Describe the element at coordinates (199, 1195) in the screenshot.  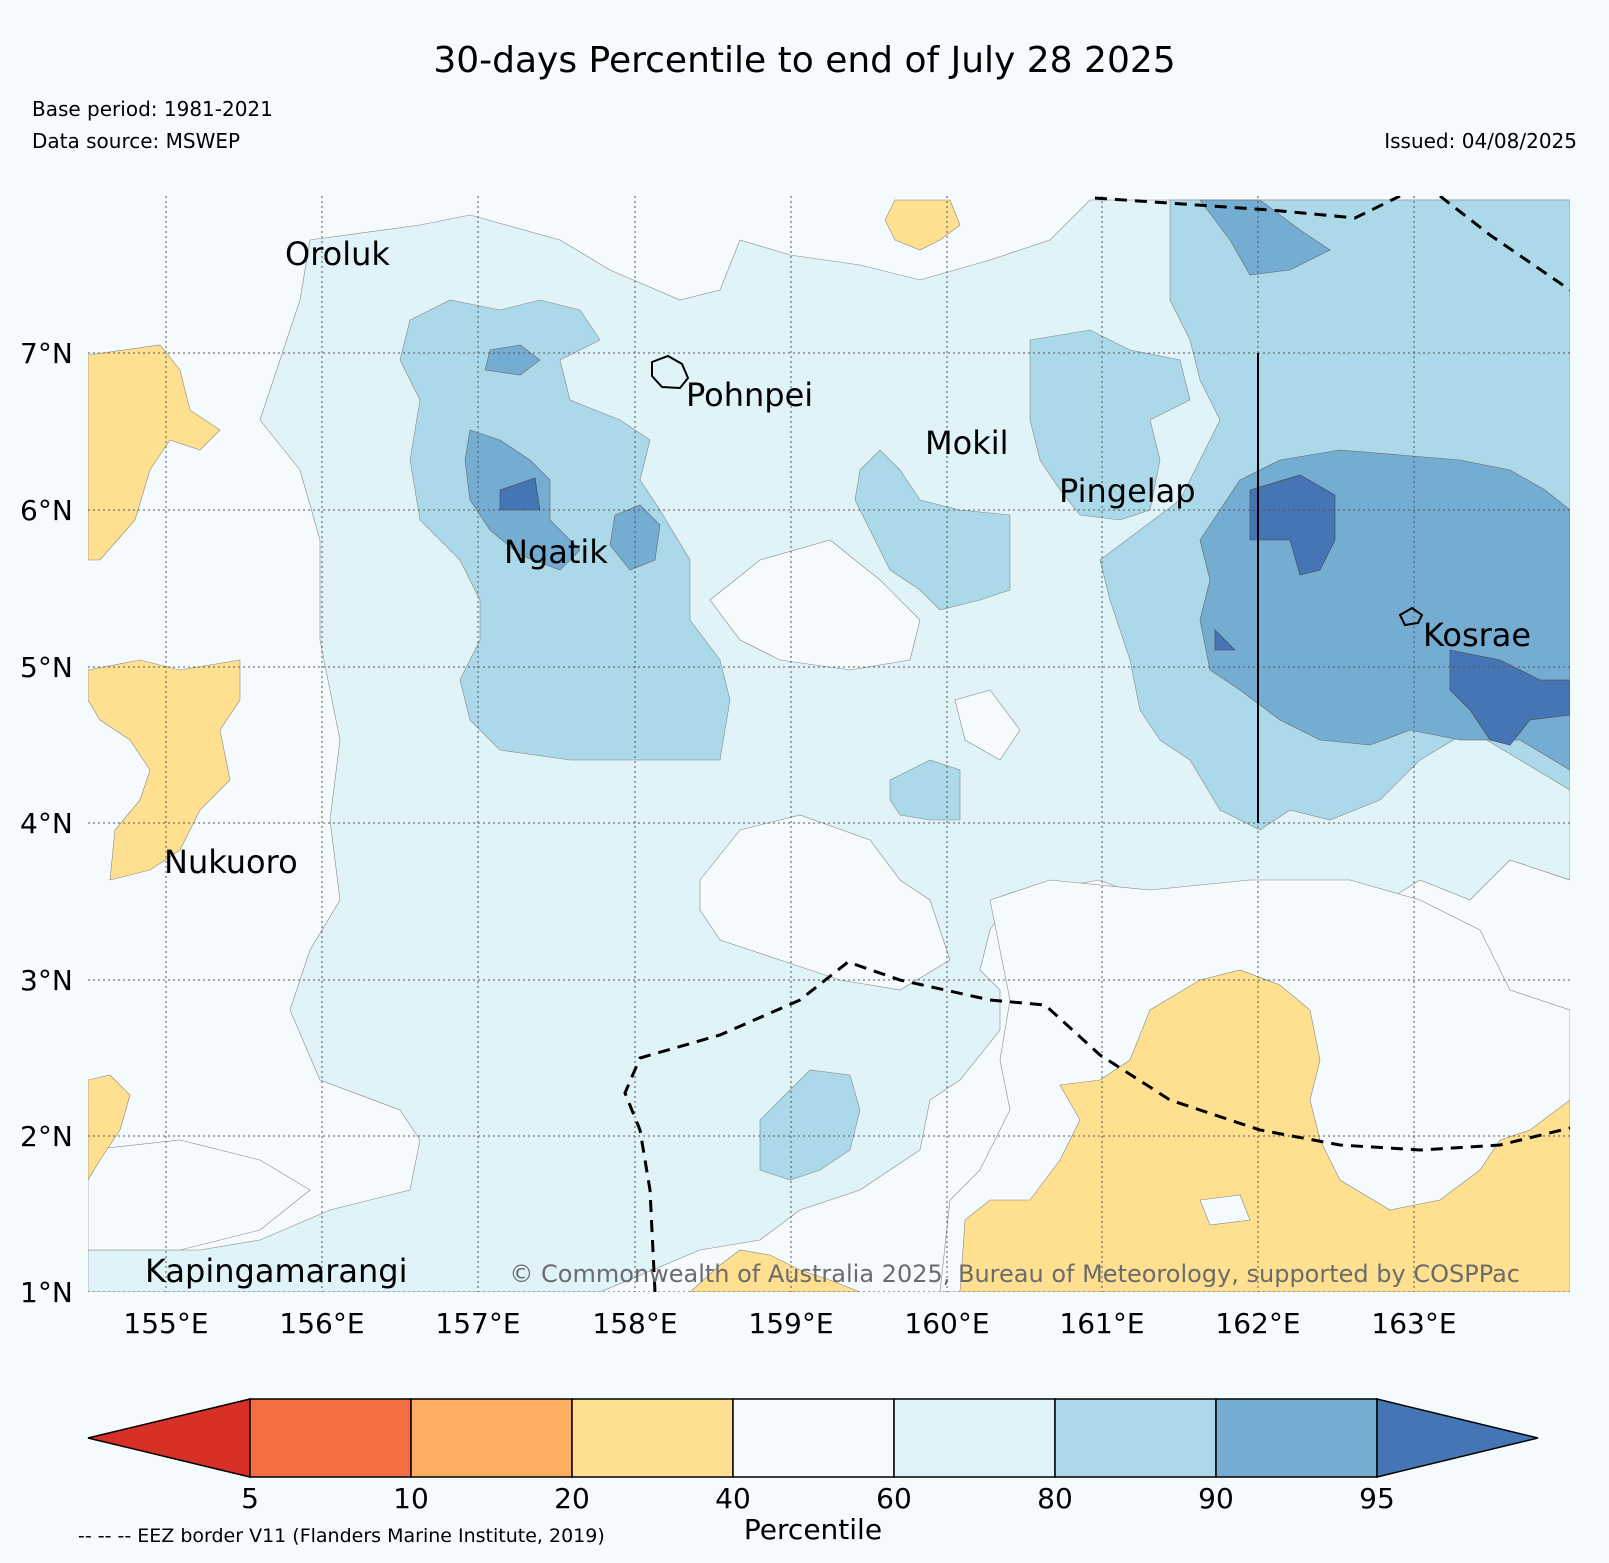
I see `region-40-60-kapinga` at that location.